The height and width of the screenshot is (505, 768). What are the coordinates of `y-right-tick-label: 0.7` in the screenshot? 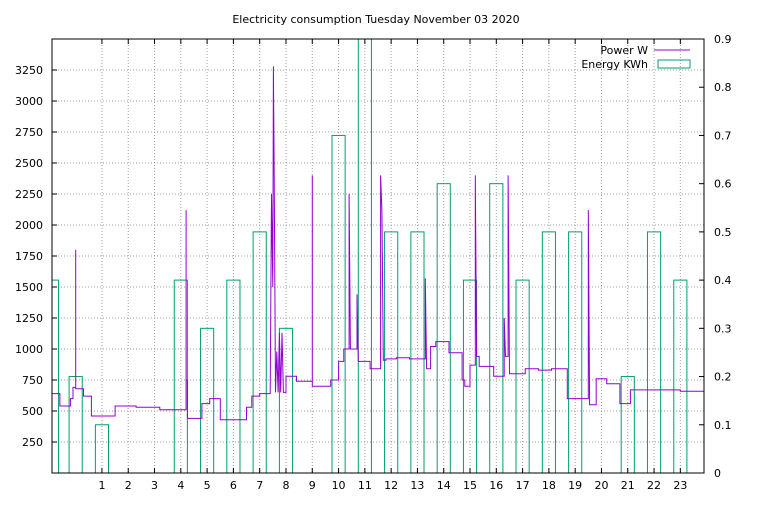 It's located at (723, 135).